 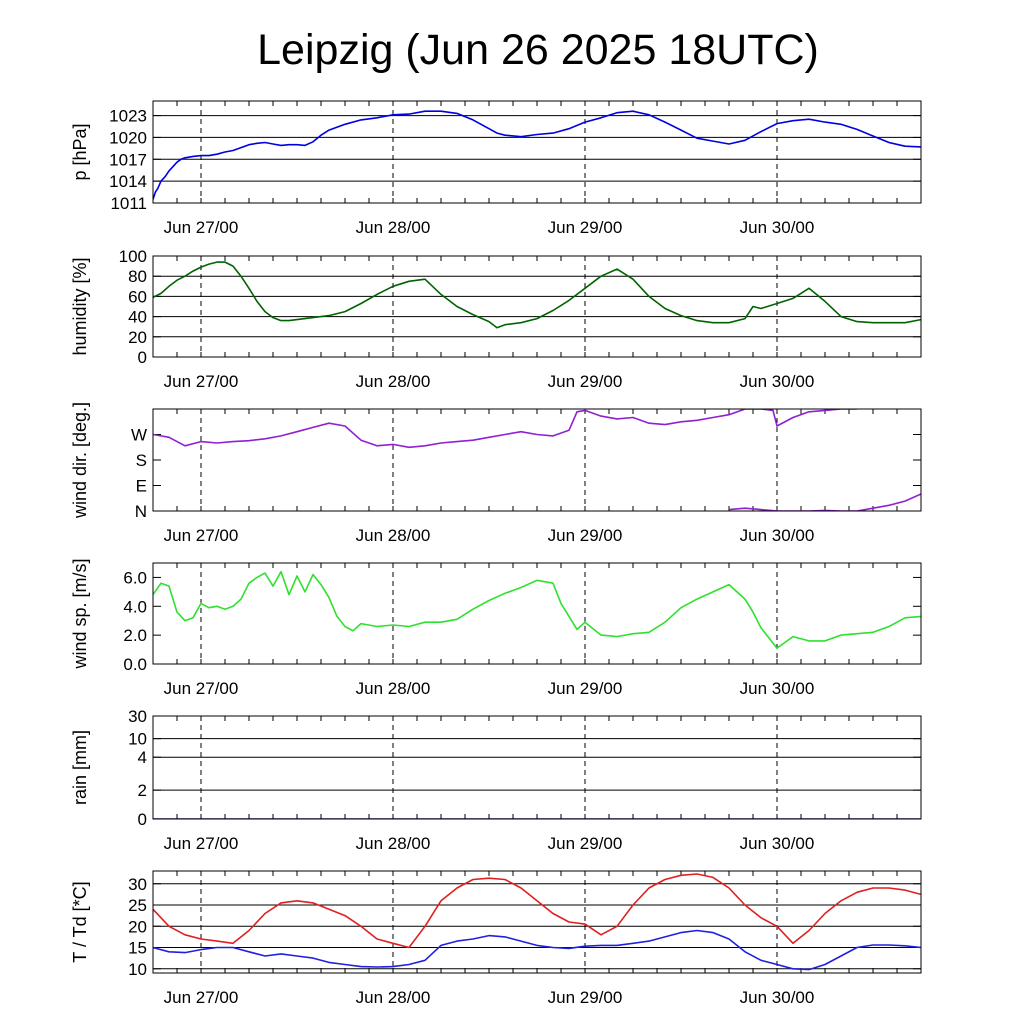 I want to click on y-tick-label: 2, so click(x=142, y=790).